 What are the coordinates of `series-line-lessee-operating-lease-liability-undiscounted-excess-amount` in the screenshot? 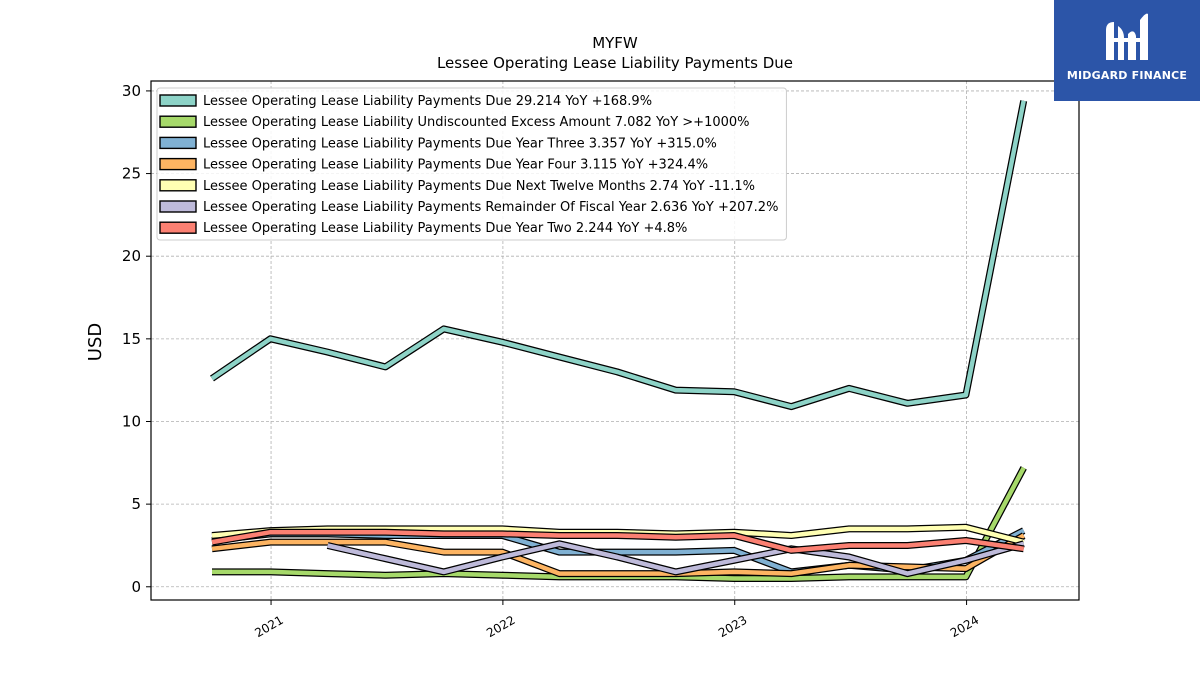 It's located at (619, 523).